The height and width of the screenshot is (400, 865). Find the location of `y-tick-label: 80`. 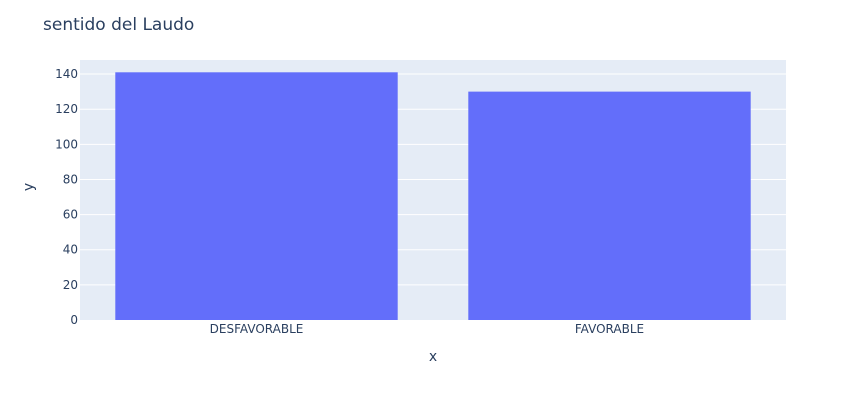

y-tick-label: 80 is located at coordinates (70, 179).